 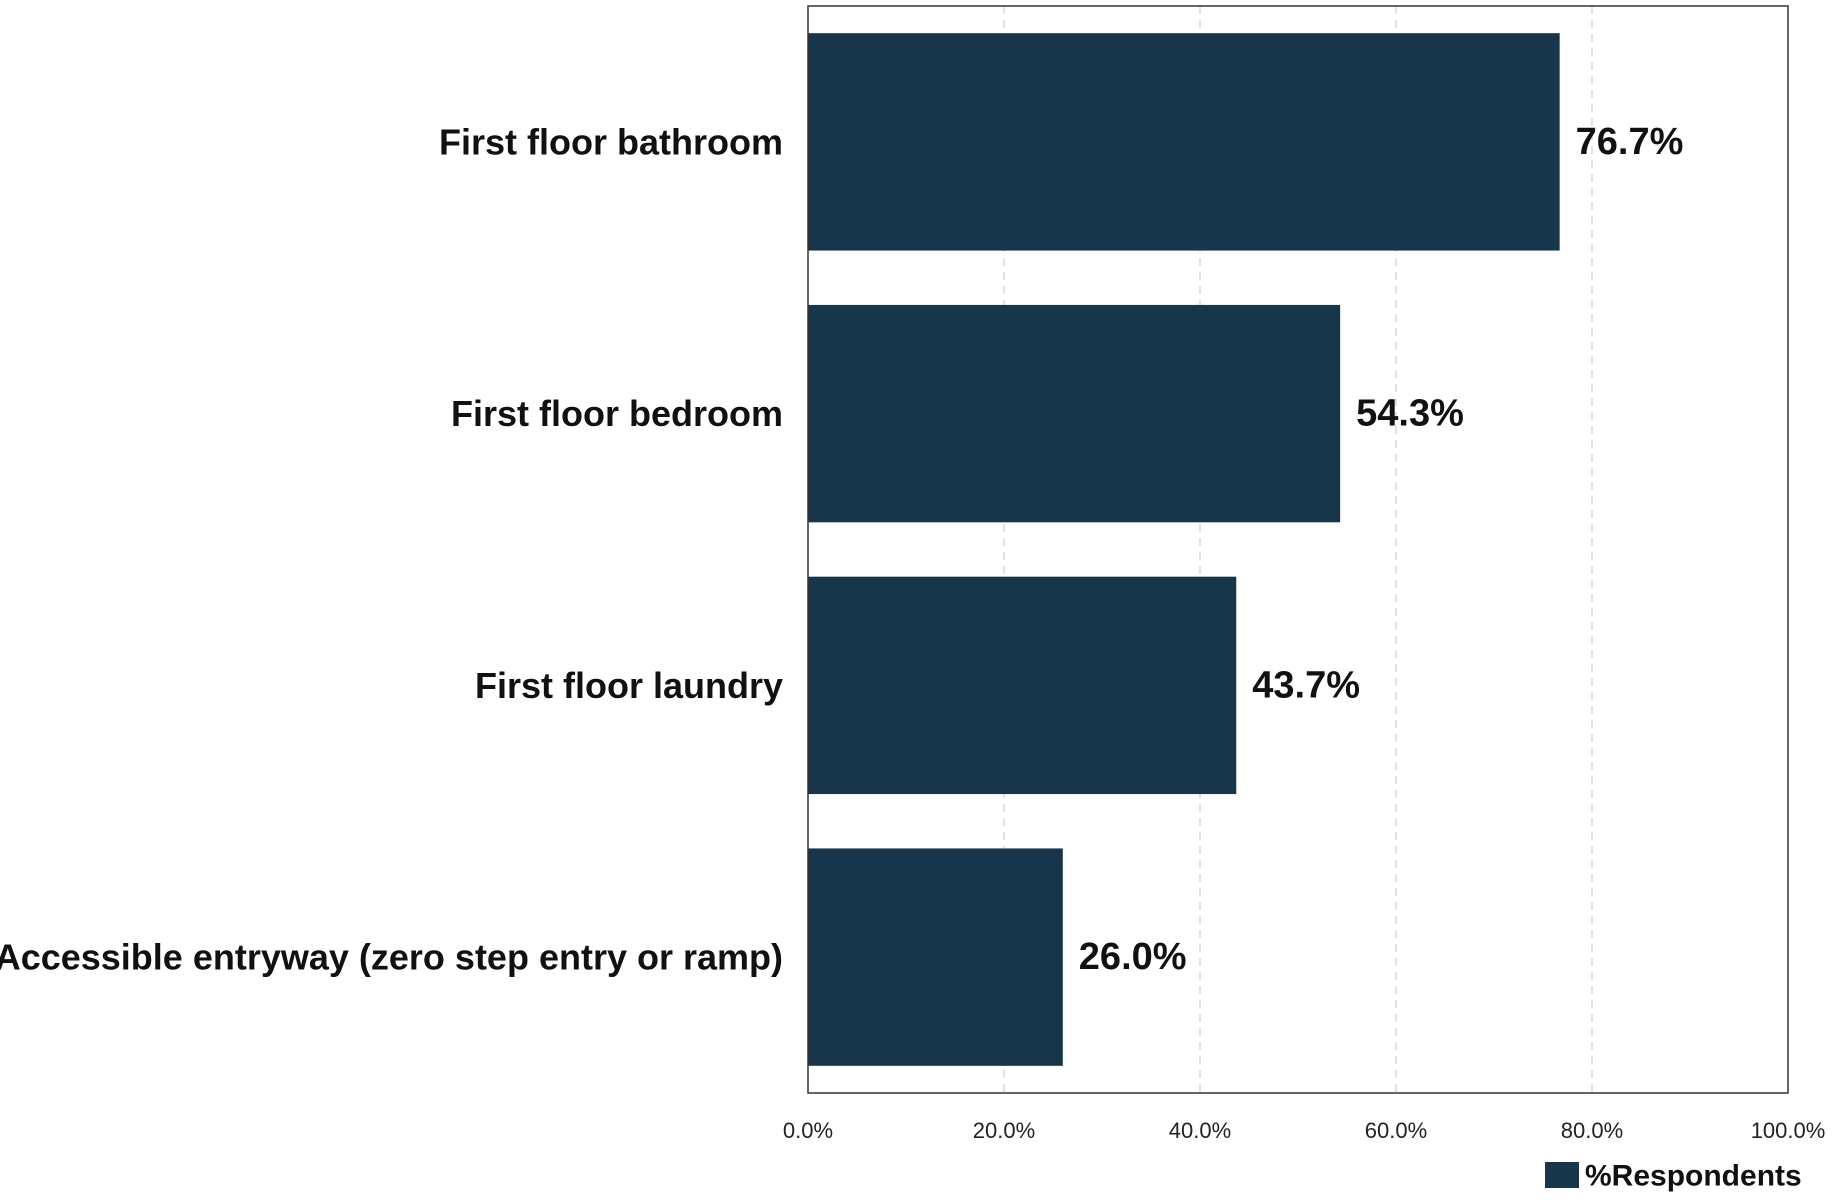 What do you see at coordinates (1396, 1130) in the screenshot?
I see `x-tick-label: 60.0%` at bounding box center [1396, 1130].